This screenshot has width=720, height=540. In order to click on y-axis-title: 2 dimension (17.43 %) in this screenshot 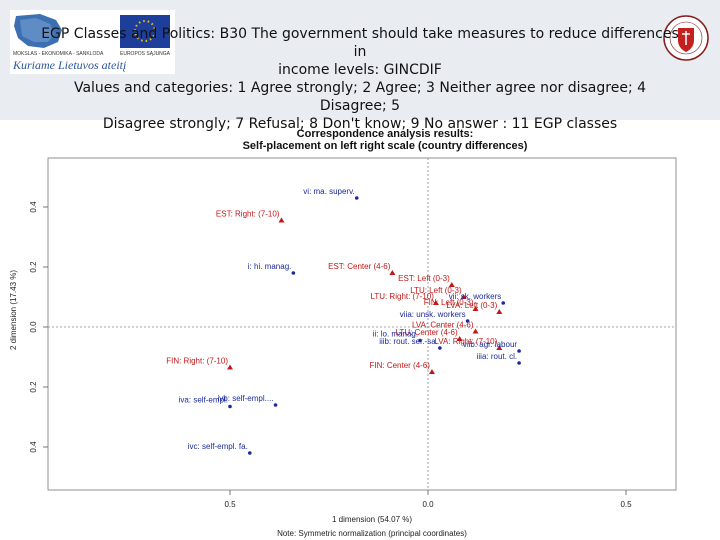, I will do `click(13, 310)`.